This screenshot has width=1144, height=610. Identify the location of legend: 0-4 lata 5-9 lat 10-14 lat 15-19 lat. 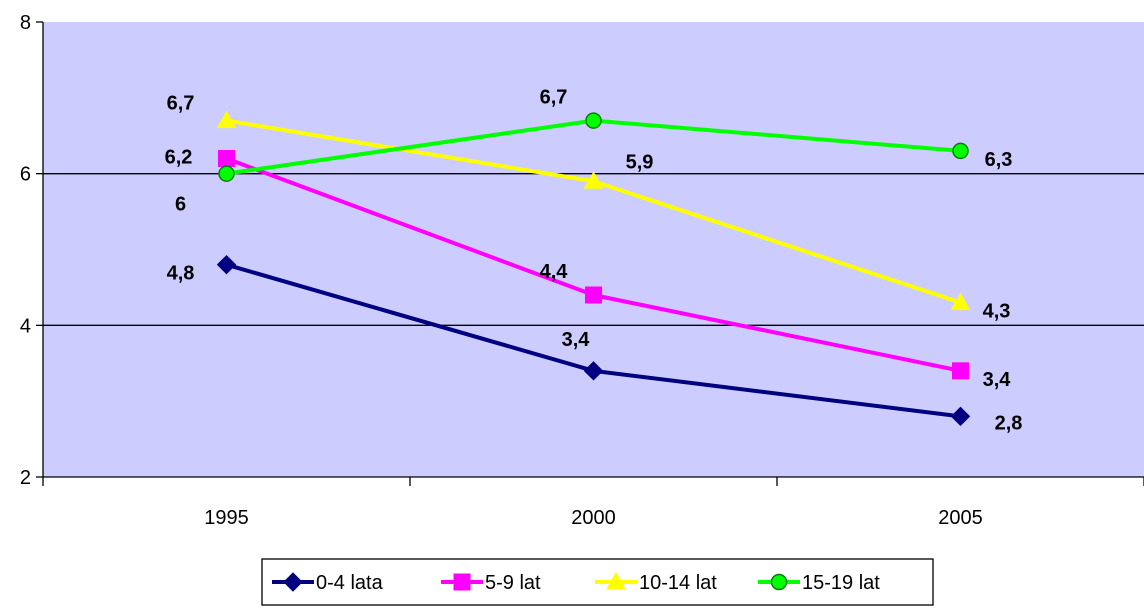
(597, 582).